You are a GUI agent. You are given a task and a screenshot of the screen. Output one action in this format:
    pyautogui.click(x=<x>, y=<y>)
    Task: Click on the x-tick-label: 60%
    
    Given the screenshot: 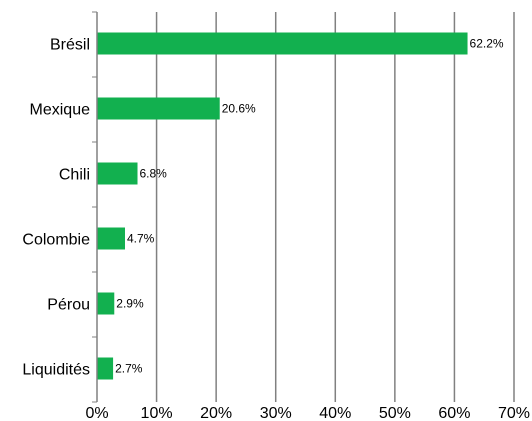 What is the action you would take?
    pyautogui.click(x=454, y=413)
    